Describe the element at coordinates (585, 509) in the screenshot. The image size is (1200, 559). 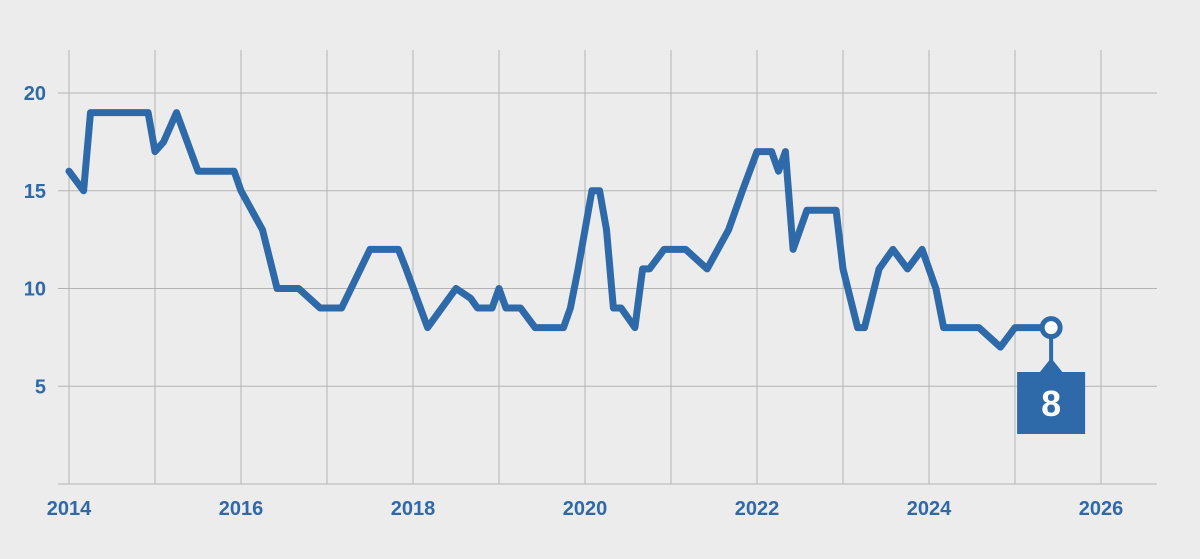
I see `x-tick-label: 2020` at that location.